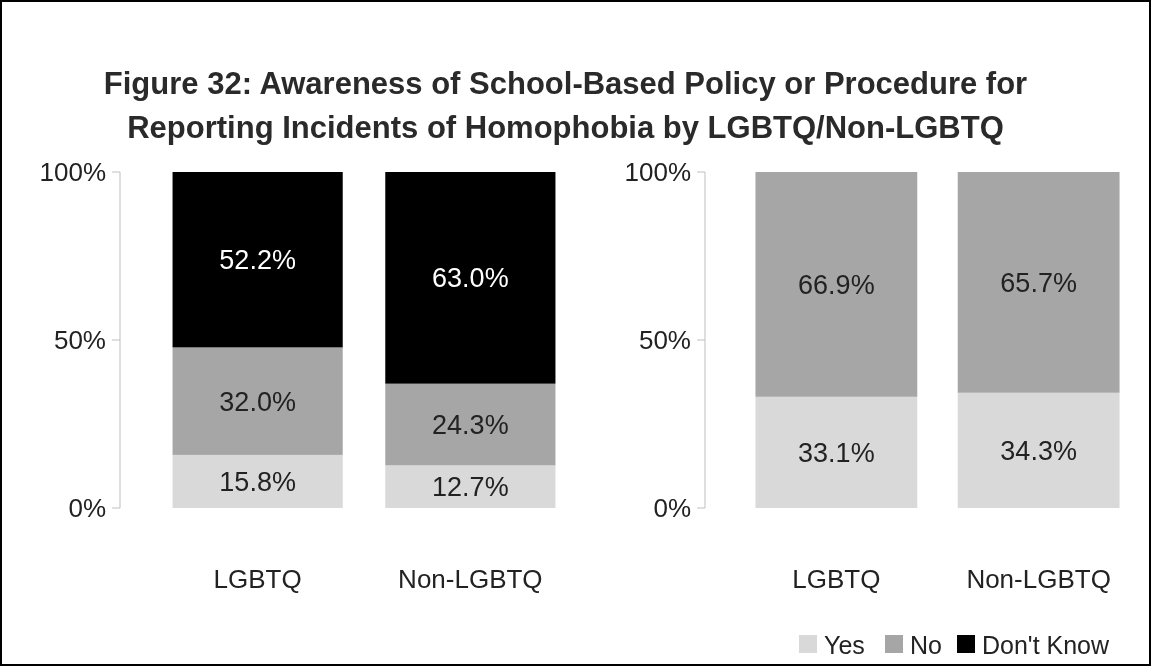 The width and height of the screenshot is (1151, 666). I want to click on data-label: 66.9%, so click(836, 284).